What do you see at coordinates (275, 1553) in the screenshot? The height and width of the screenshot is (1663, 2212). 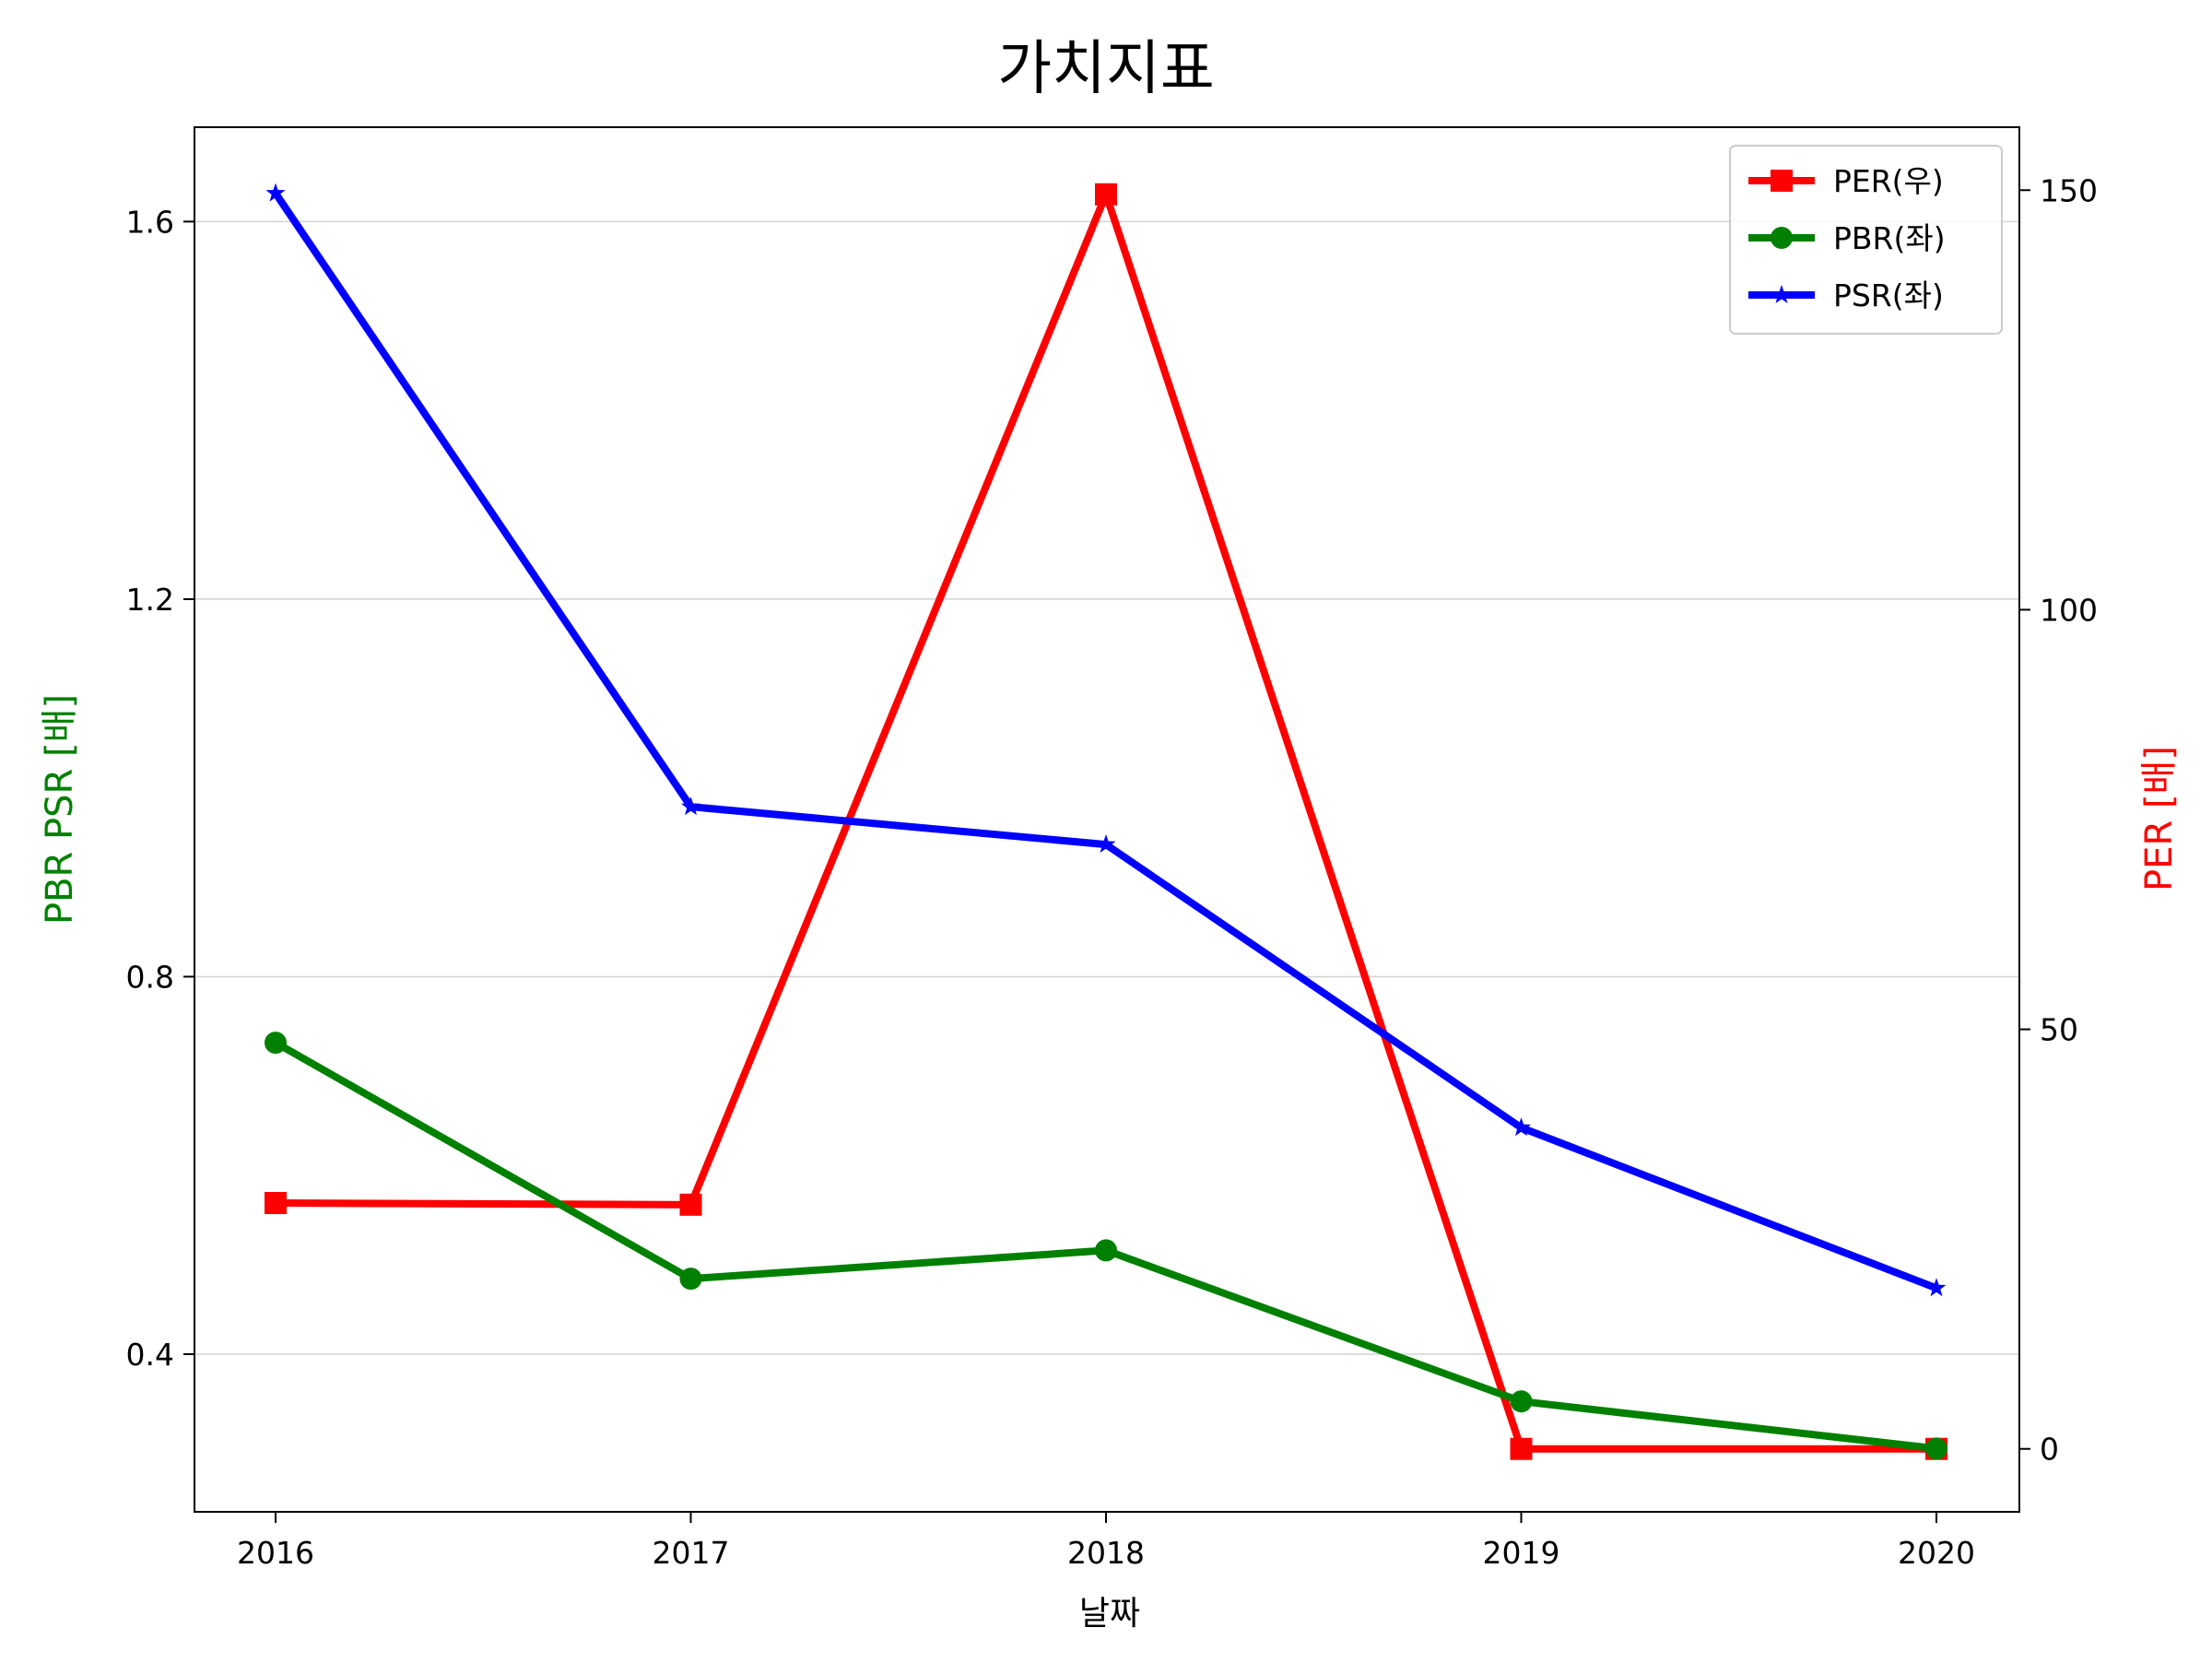 I see `x-tick-label: 2016` at bounding box center [275, 1553].